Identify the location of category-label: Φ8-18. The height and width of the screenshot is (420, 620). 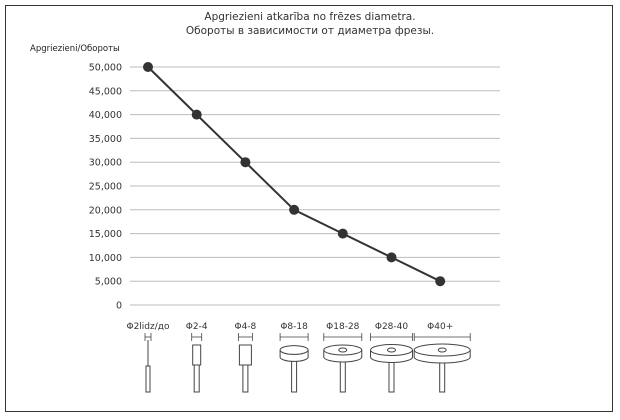
(294, 327).